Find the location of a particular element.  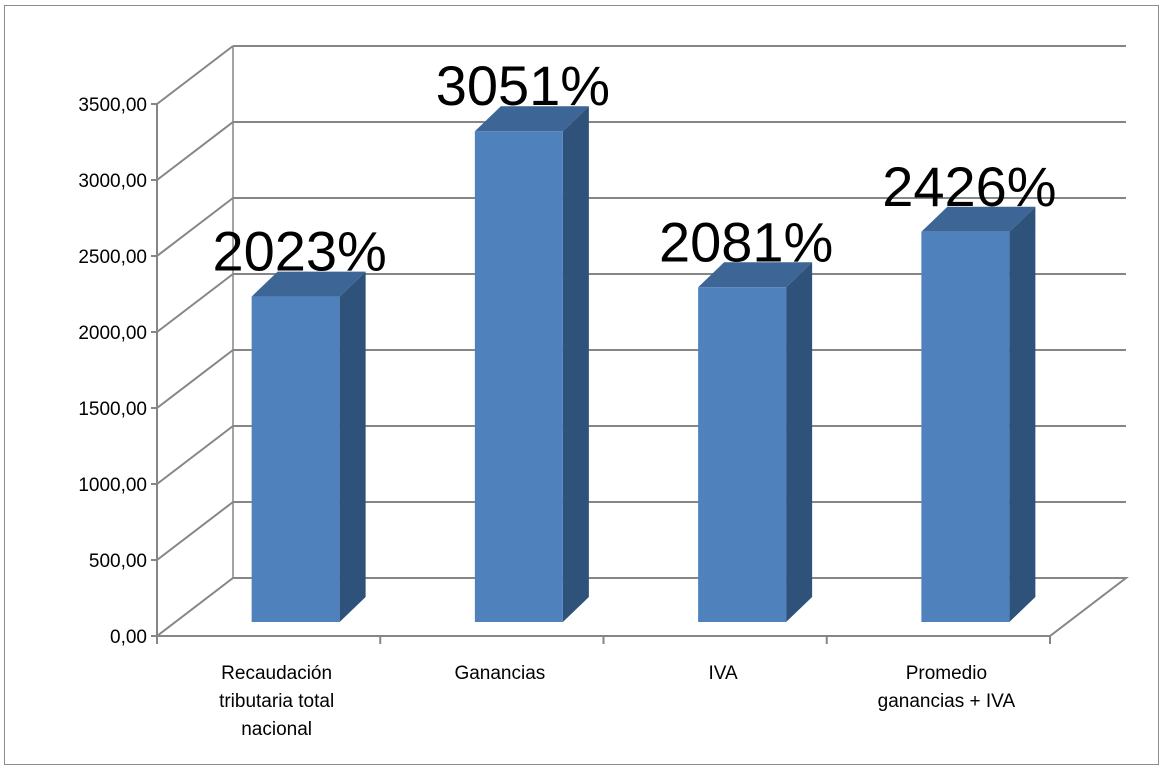

category-label: tributaria total is located at coordinates (276, 701).